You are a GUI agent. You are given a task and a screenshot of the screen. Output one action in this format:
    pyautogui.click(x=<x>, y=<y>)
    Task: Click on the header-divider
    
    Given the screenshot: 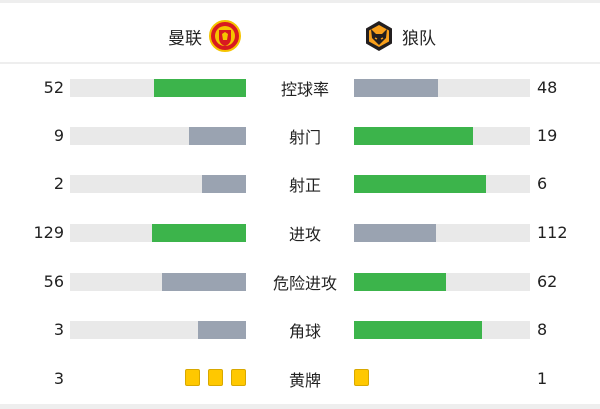 What is the action you would take?
    pyautogui.click(x=300, y=63)
    